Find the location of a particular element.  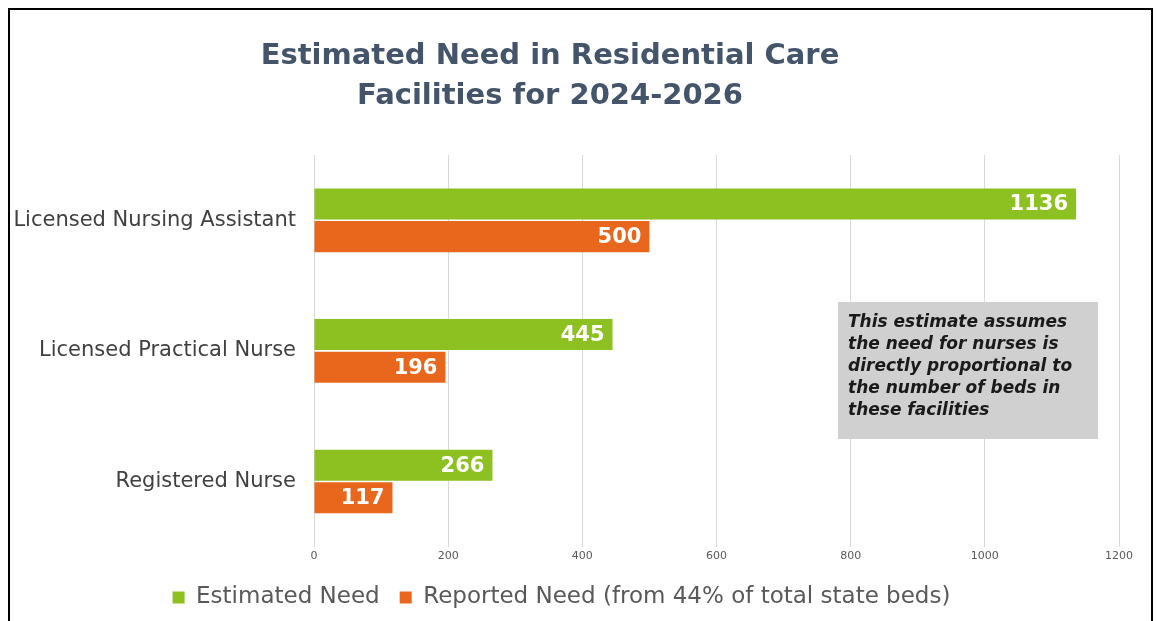

data-label: 500 is located at coordinates (619, 236).